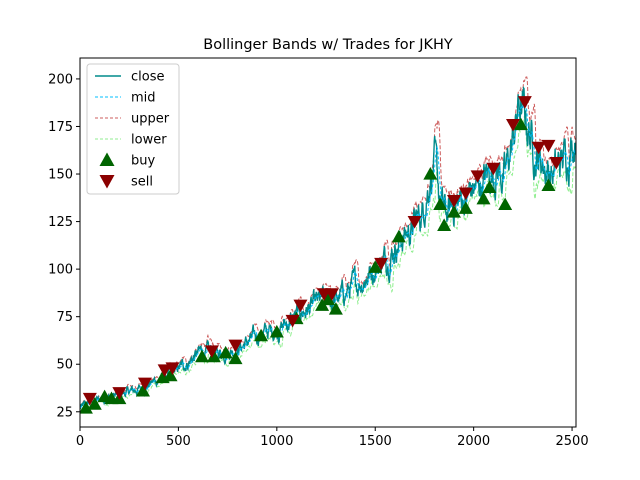  I want to click on legend-swatch-buy, so click(107, 159).